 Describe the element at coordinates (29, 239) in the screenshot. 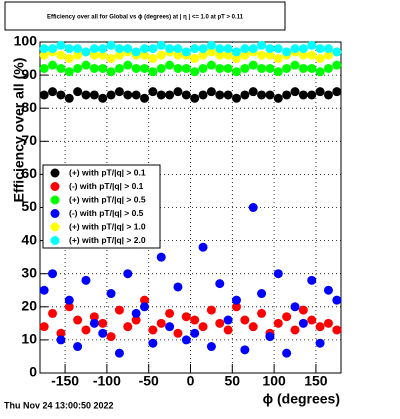

I see `y-tick-label: 40` at that location.